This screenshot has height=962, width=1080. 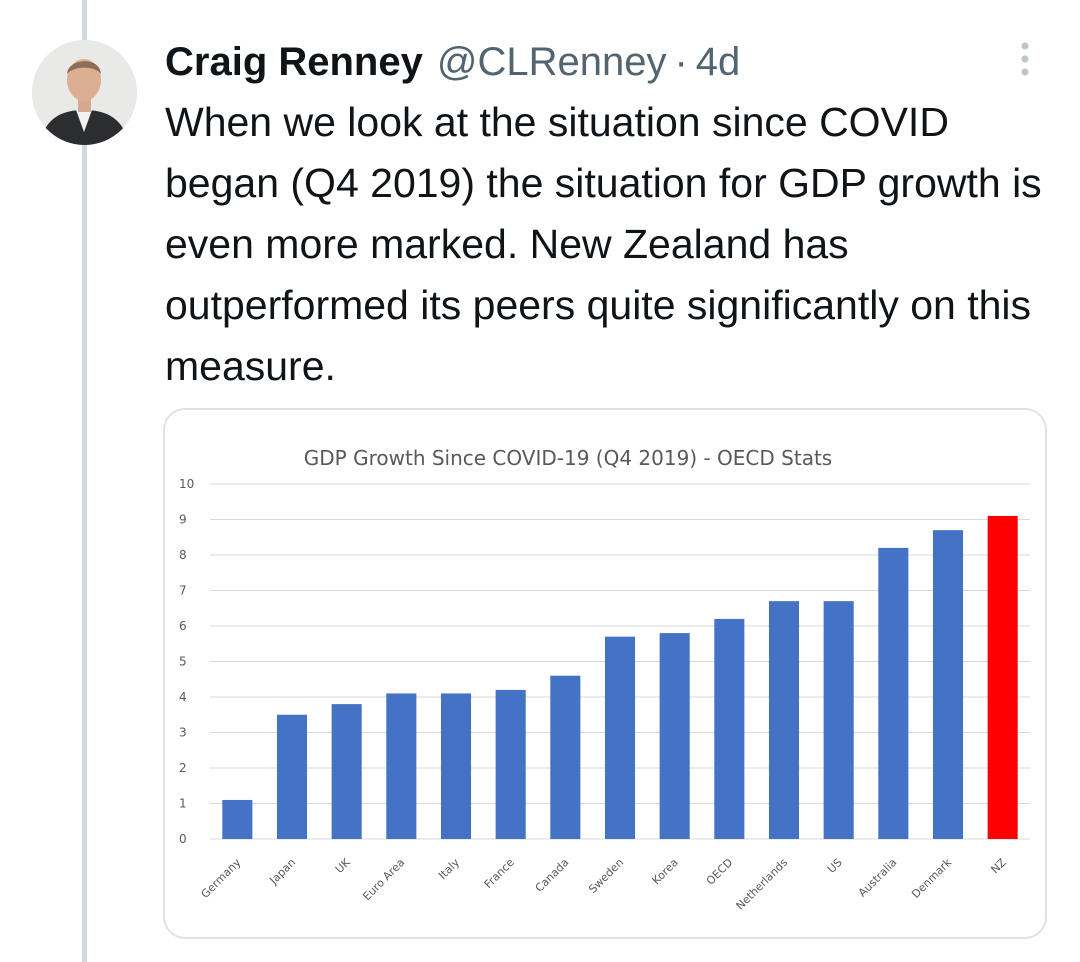 I want to click on y-tick-label: 6, so click(x=183, y=626).